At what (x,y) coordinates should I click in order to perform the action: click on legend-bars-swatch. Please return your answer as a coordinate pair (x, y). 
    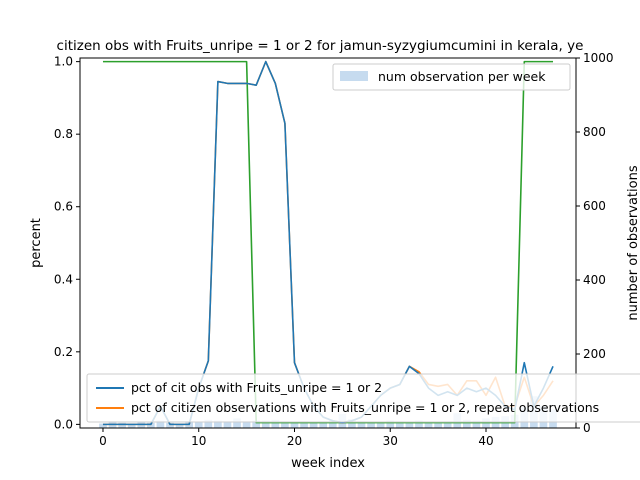
    Looking at the image, I should click on (354, 76).